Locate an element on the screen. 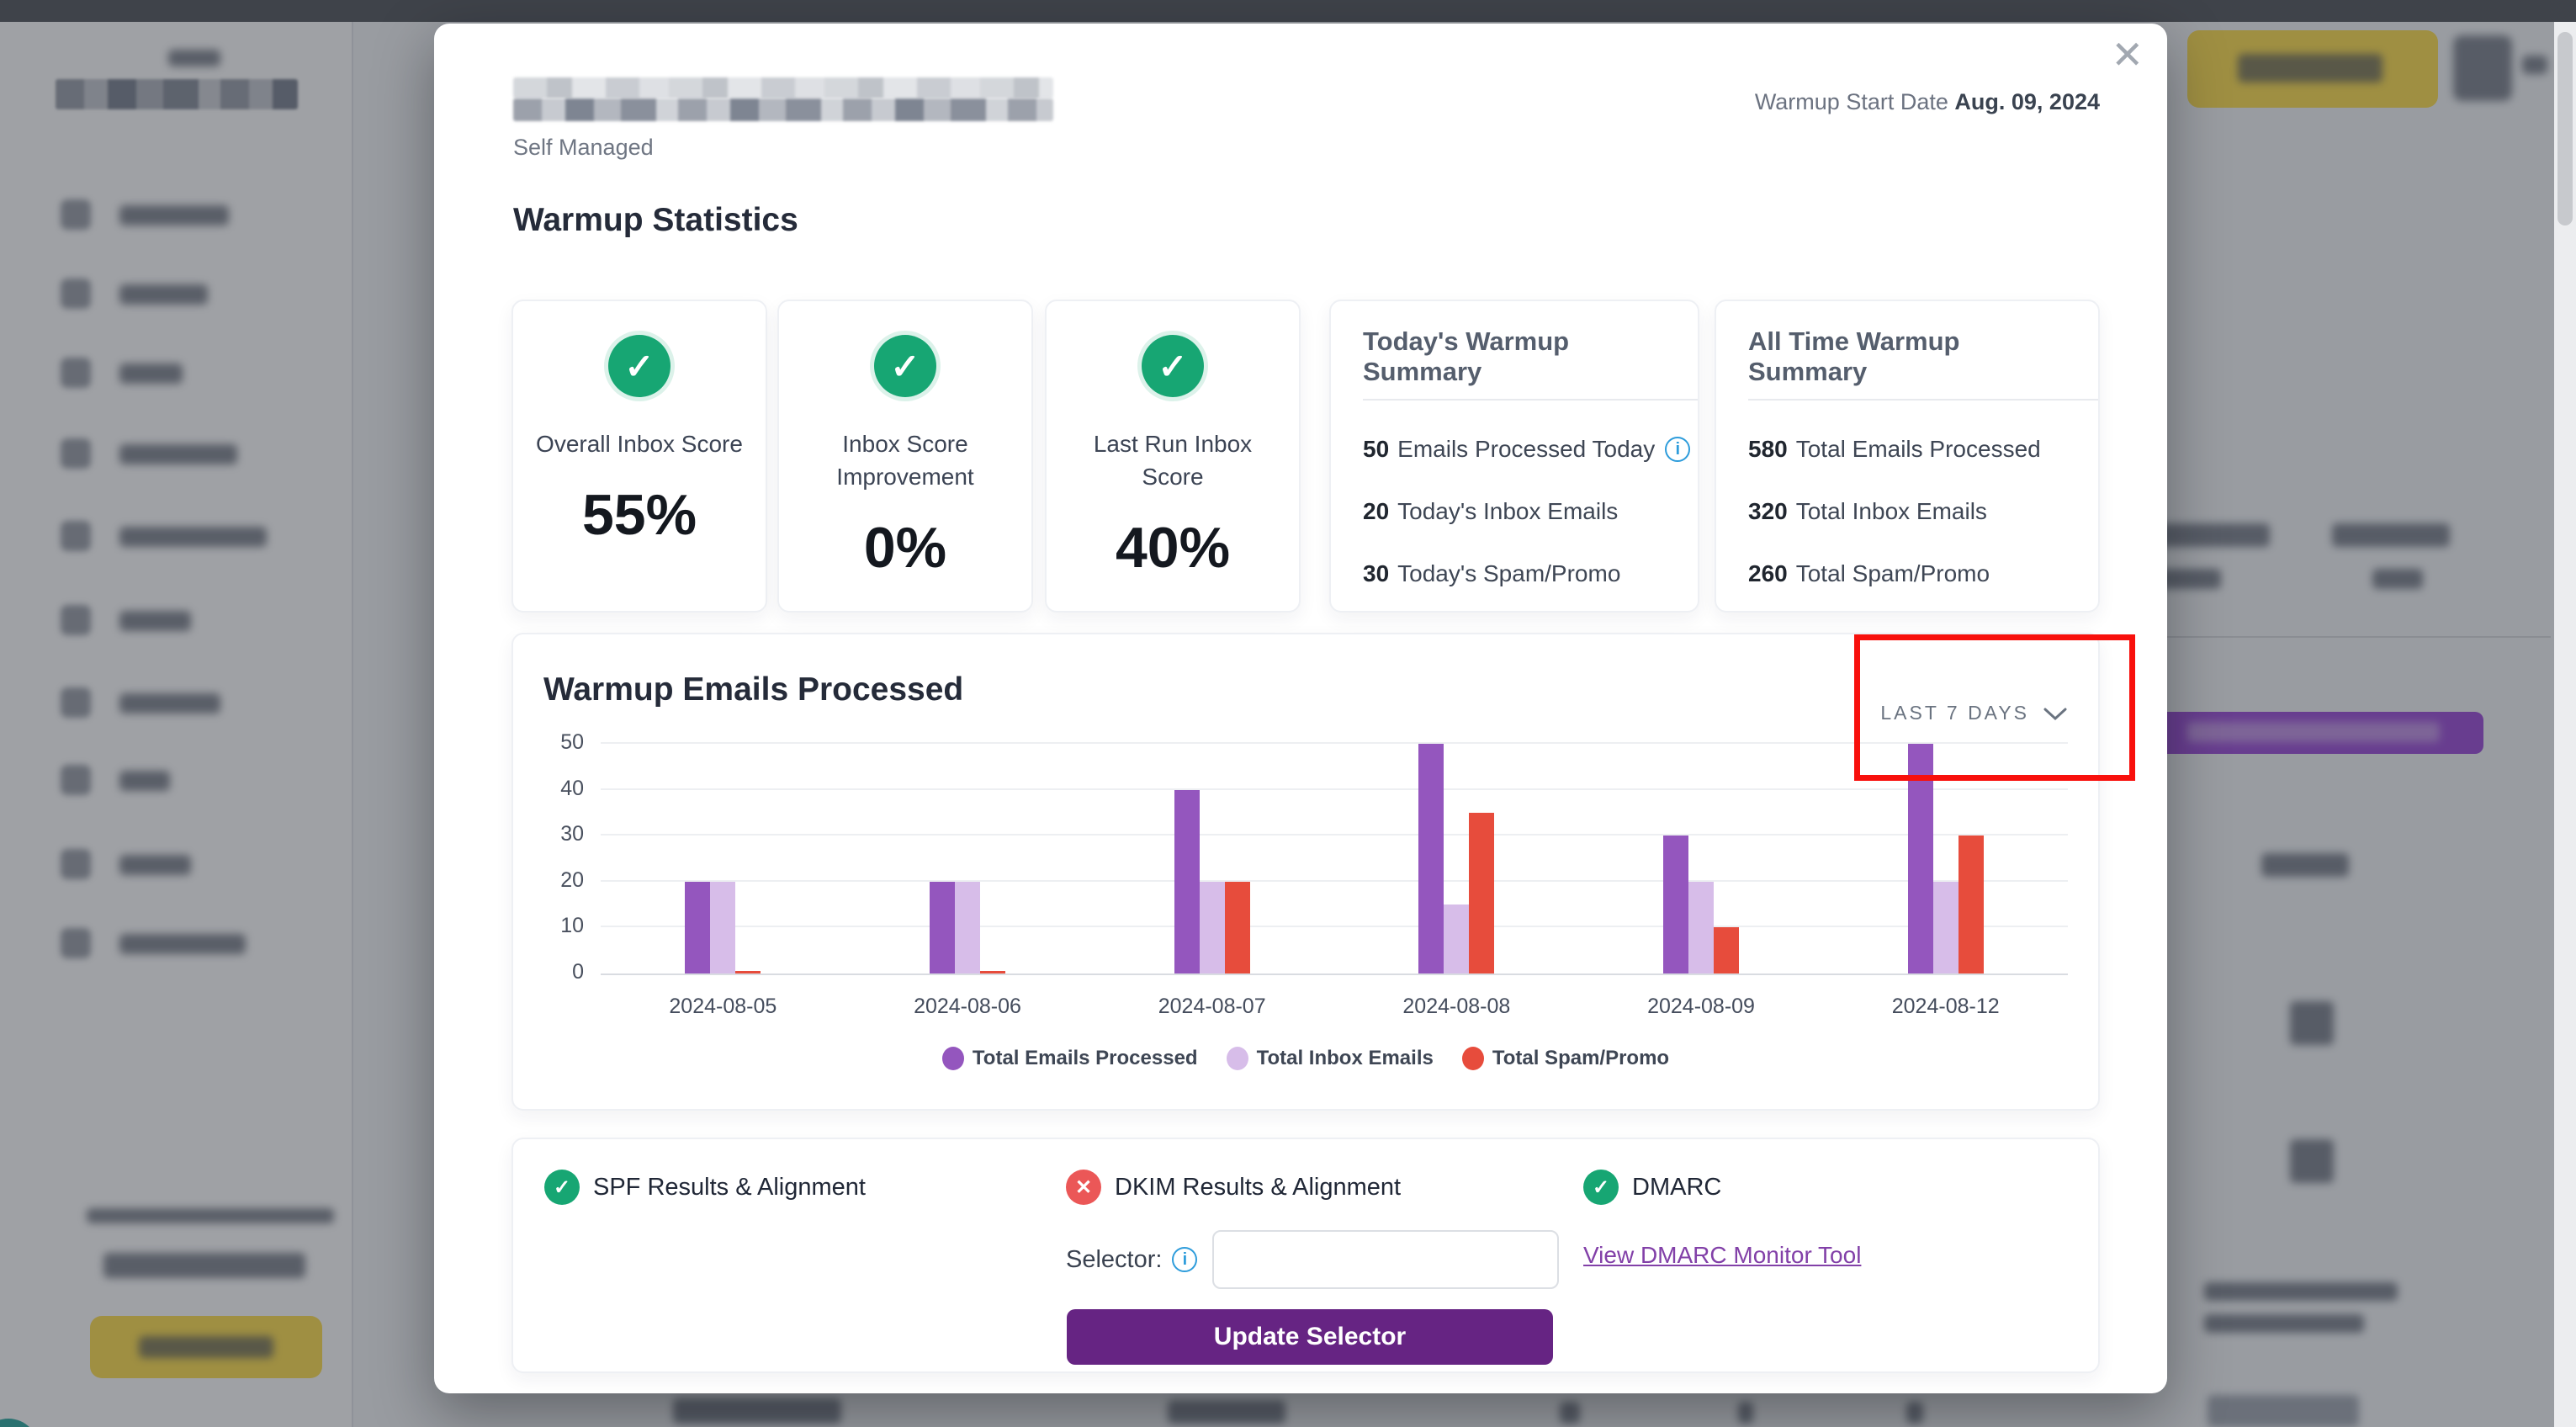 Image resolution: width=2576 pixels, height=1427 pixels. dkim-status: ✕ DKIM Results & Alignment is located at coordinates (1233, 1187).